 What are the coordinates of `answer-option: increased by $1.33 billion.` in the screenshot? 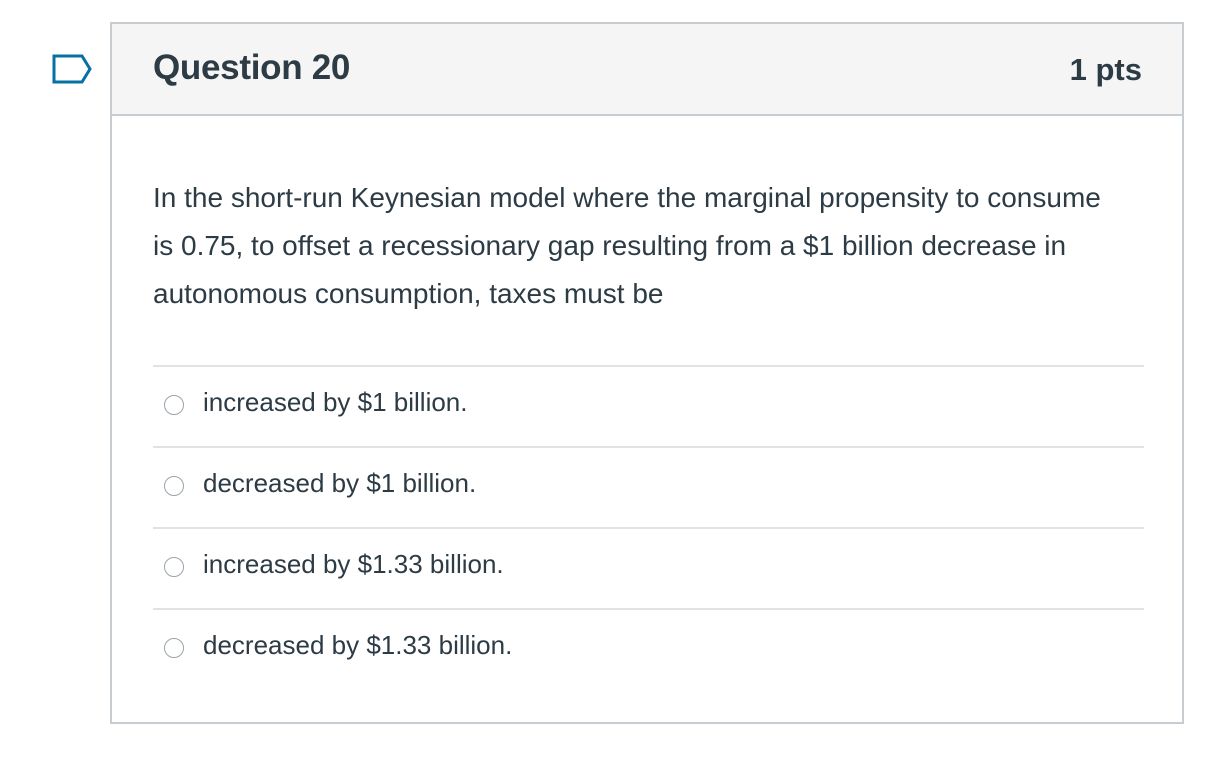 It's located at (648, 567).